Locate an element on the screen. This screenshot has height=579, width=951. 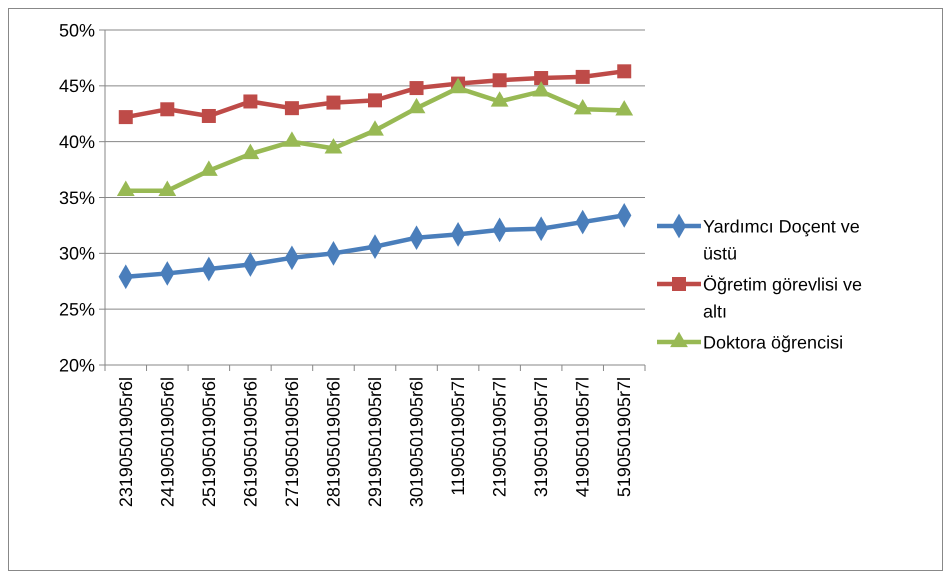
x-tick-label: 3190501905r7l is located at coordinates (541, 437).